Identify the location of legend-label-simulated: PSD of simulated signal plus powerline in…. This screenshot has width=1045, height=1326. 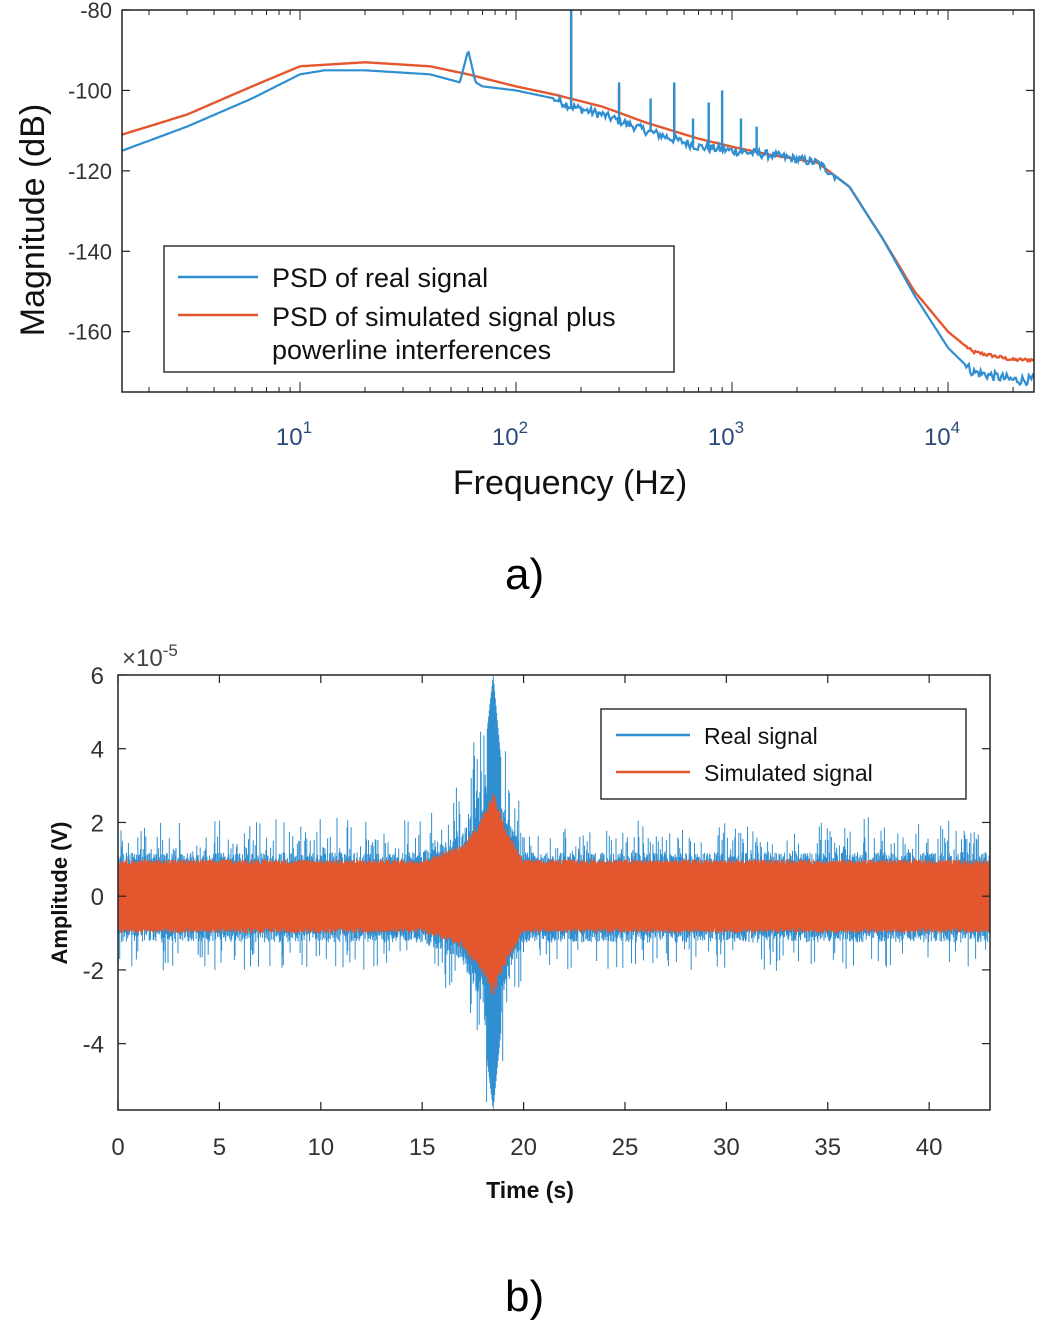
(444, 333).